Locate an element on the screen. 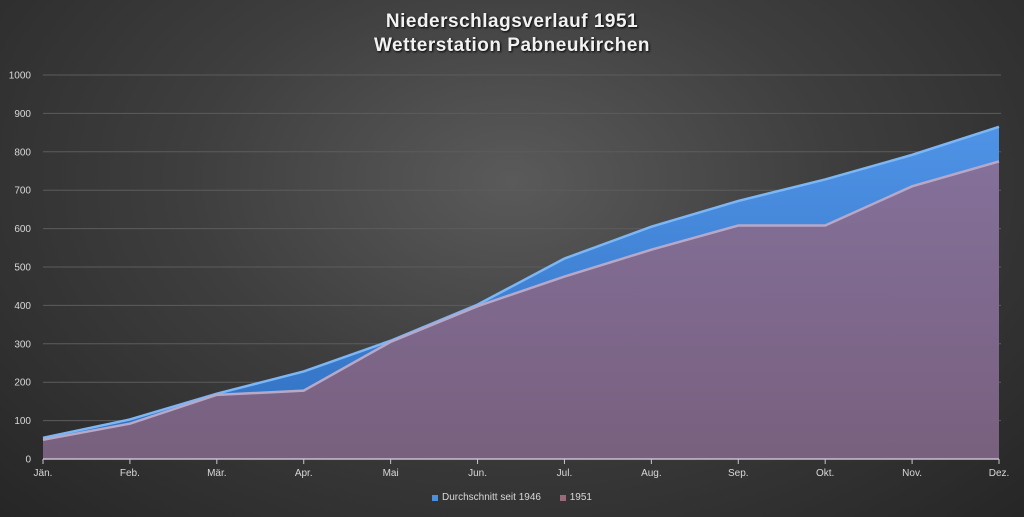 The height and width of the screenshot is (517, 1024). y-tick-label: 500 is located at coordinates (22, 268).